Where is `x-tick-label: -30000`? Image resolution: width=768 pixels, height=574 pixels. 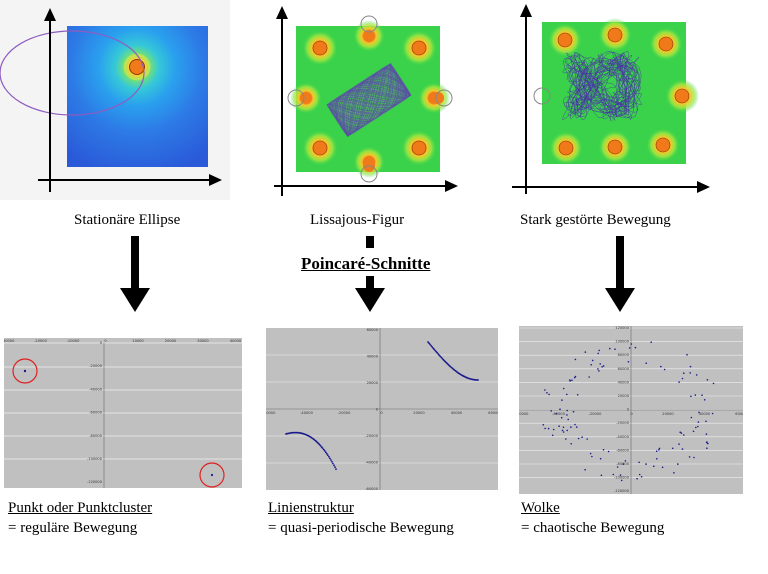 x-tick-label: -30000 is located at coordinates (9, 341).